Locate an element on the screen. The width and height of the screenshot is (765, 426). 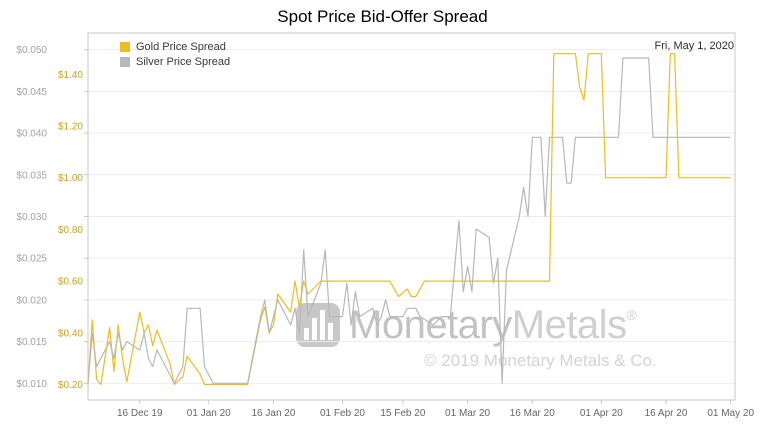
silver-axis-tick-label: $0.050 is located at coordinates (31, 50).